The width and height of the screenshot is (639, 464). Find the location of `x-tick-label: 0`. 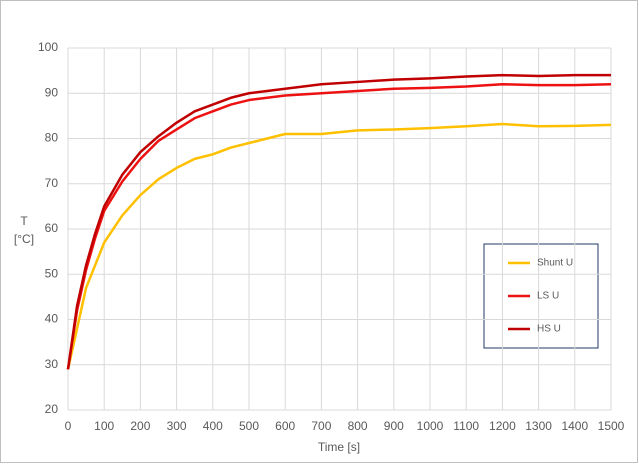

x-tick-label: 0 is located at coordinates (68, 426).